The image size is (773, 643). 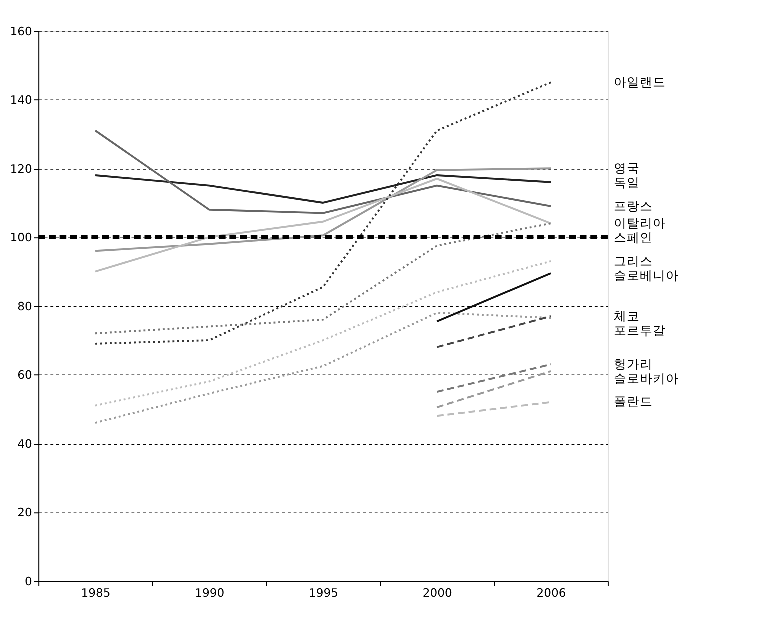 What do you see at coordinates (25, 513) in the screenshot?
I see `y-tick-label: 20` at bounding box center [25, 513].